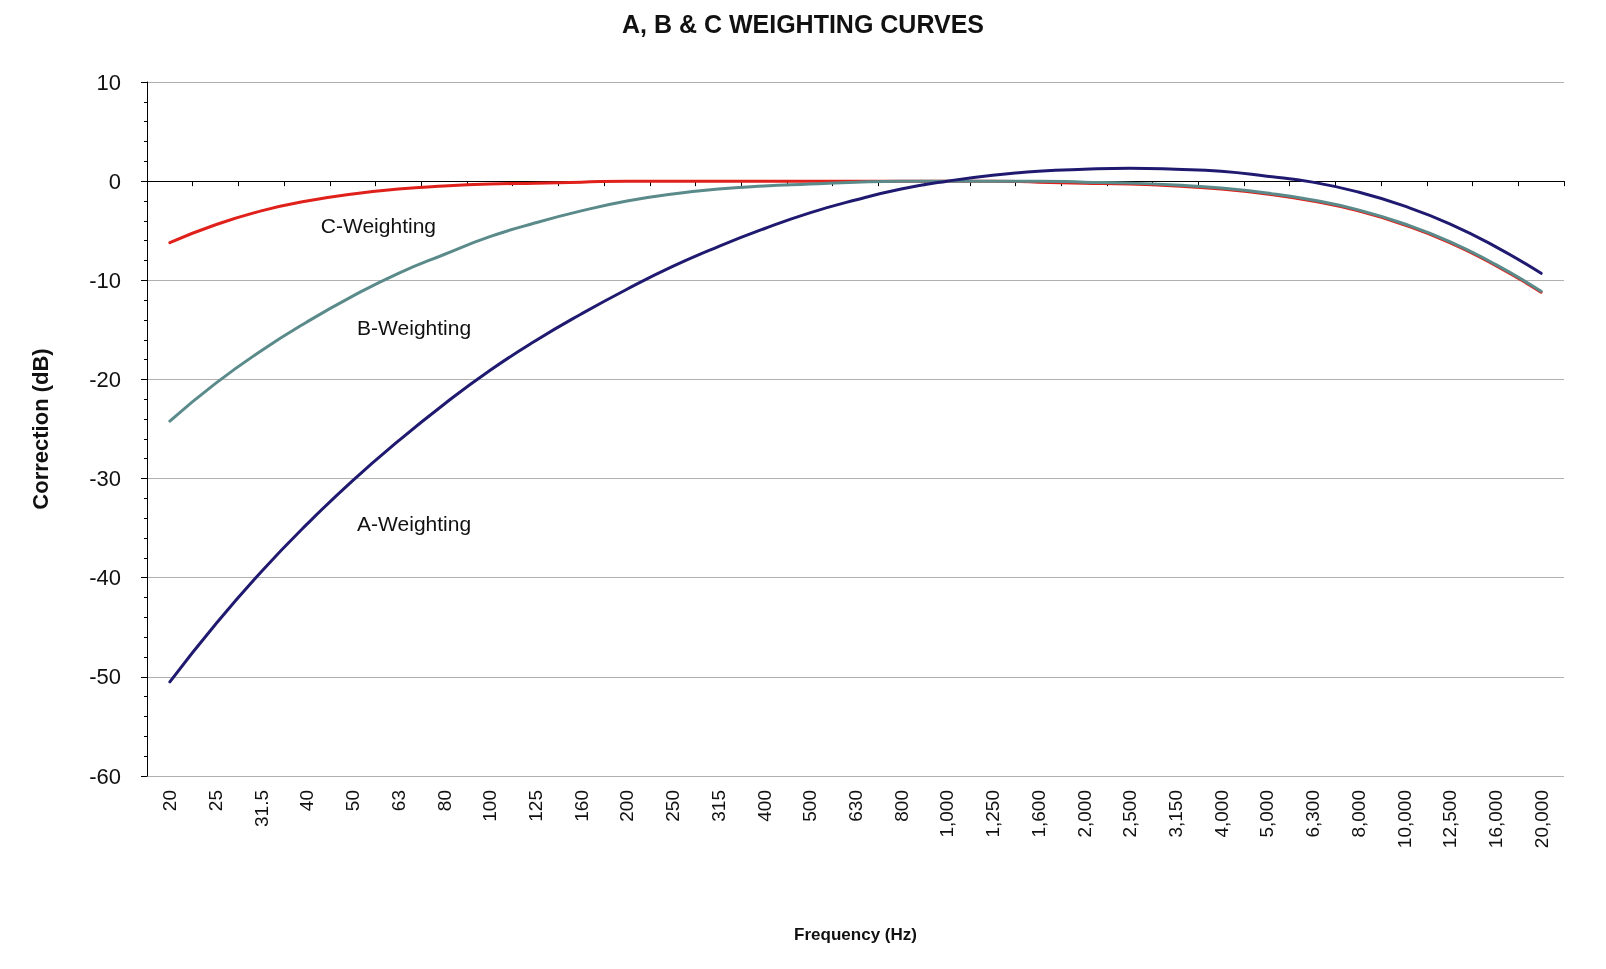 The image size is (1606, 969). Describe the element at coordinates (810, 806) in the screenshot. I see `x-tick-label: 500` at that location.